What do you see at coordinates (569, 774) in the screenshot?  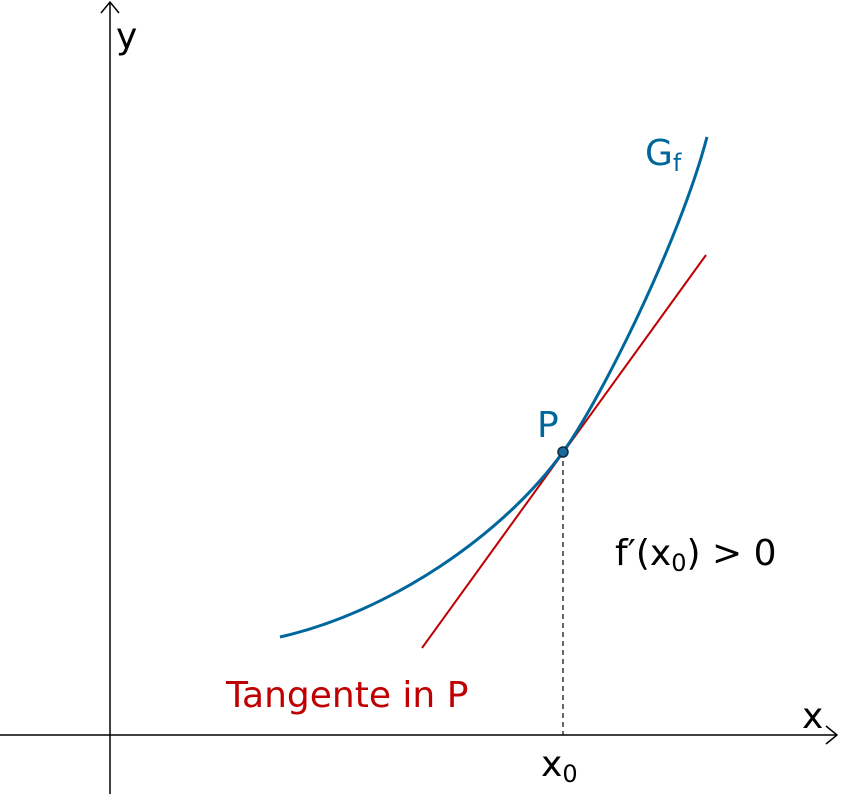 I see `x0-sub: 0` at bounding box center [569, 774].